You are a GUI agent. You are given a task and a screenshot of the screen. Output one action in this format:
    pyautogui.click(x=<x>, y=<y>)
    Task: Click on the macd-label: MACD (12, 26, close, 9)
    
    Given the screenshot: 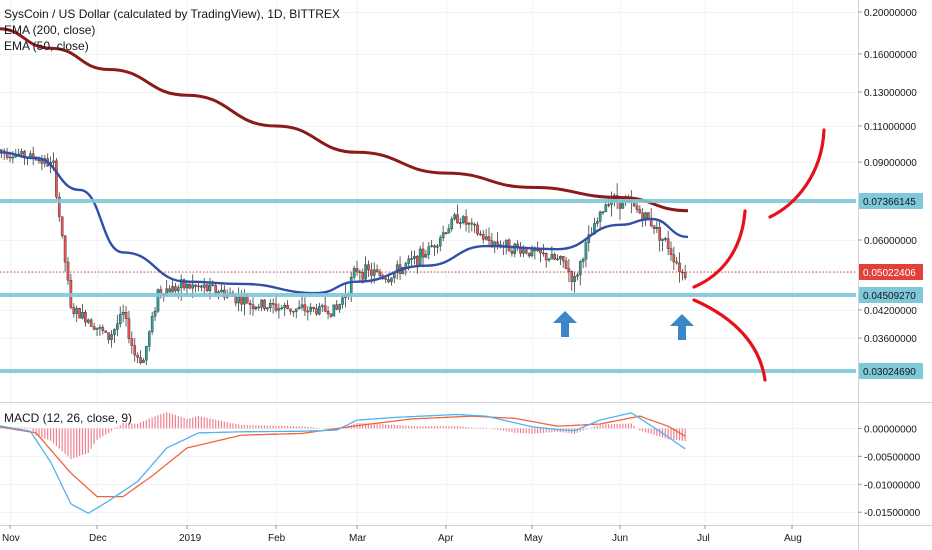 What is the action you would take?
    pyautogui.click(x=68, y=418)
    